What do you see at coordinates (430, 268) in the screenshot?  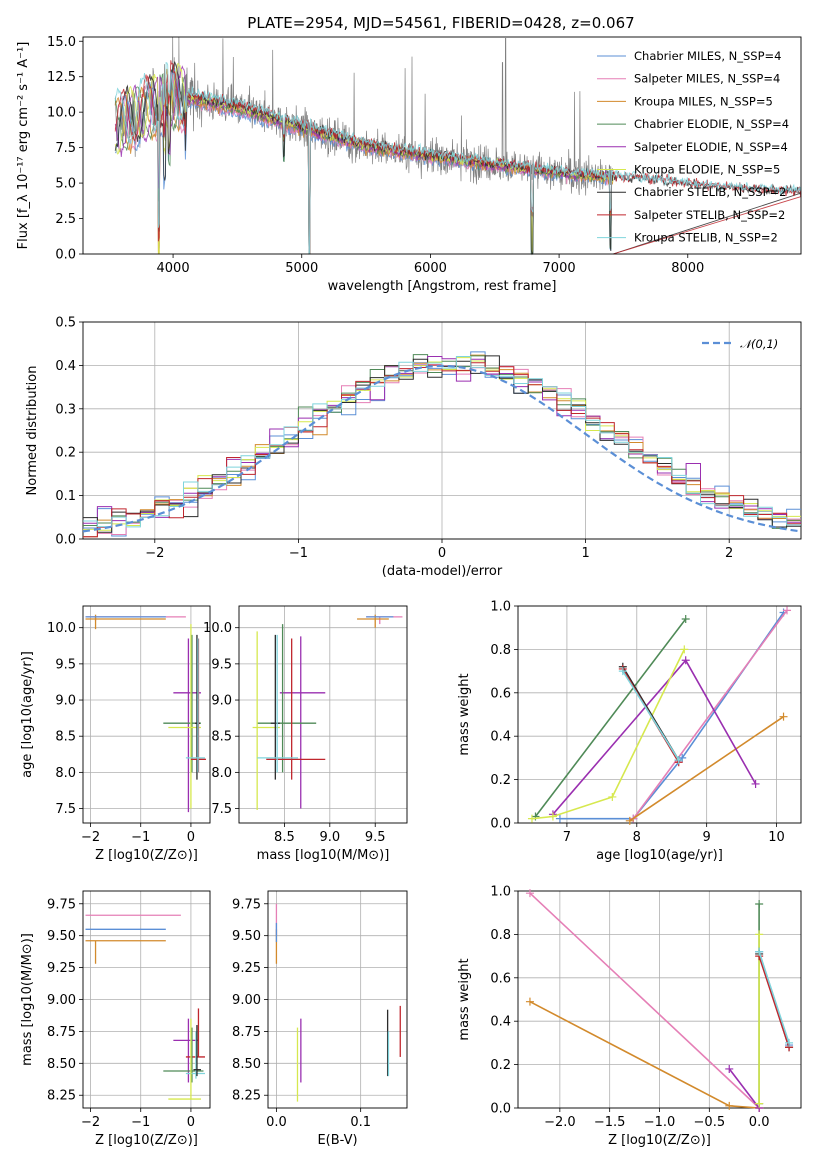 I see `x-tick-label: 6000` at bounding box center [430, 268].